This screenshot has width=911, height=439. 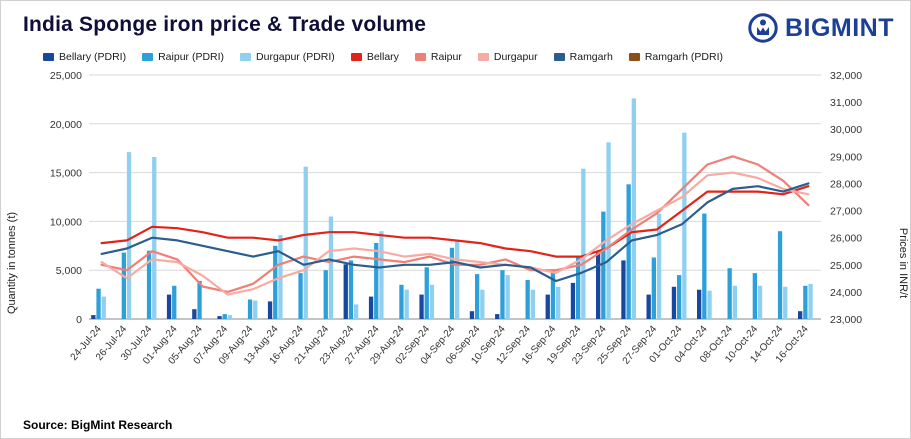 What do you see at coordinates (846, 103) in the screenshot?
I see `right-axis-tick-label: 31,000` at bounding box center [846, 103].